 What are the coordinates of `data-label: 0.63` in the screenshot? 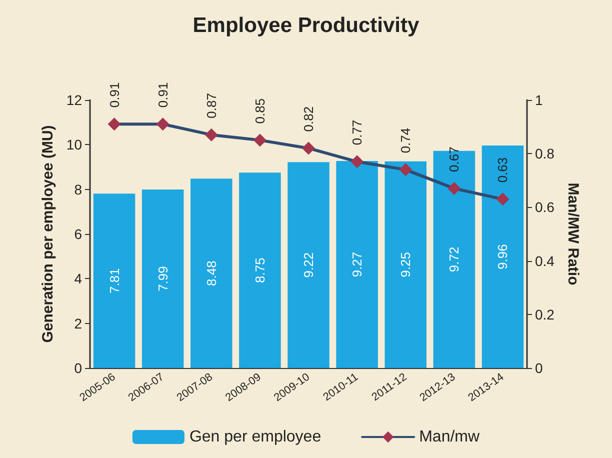 It's located at (502, 170).